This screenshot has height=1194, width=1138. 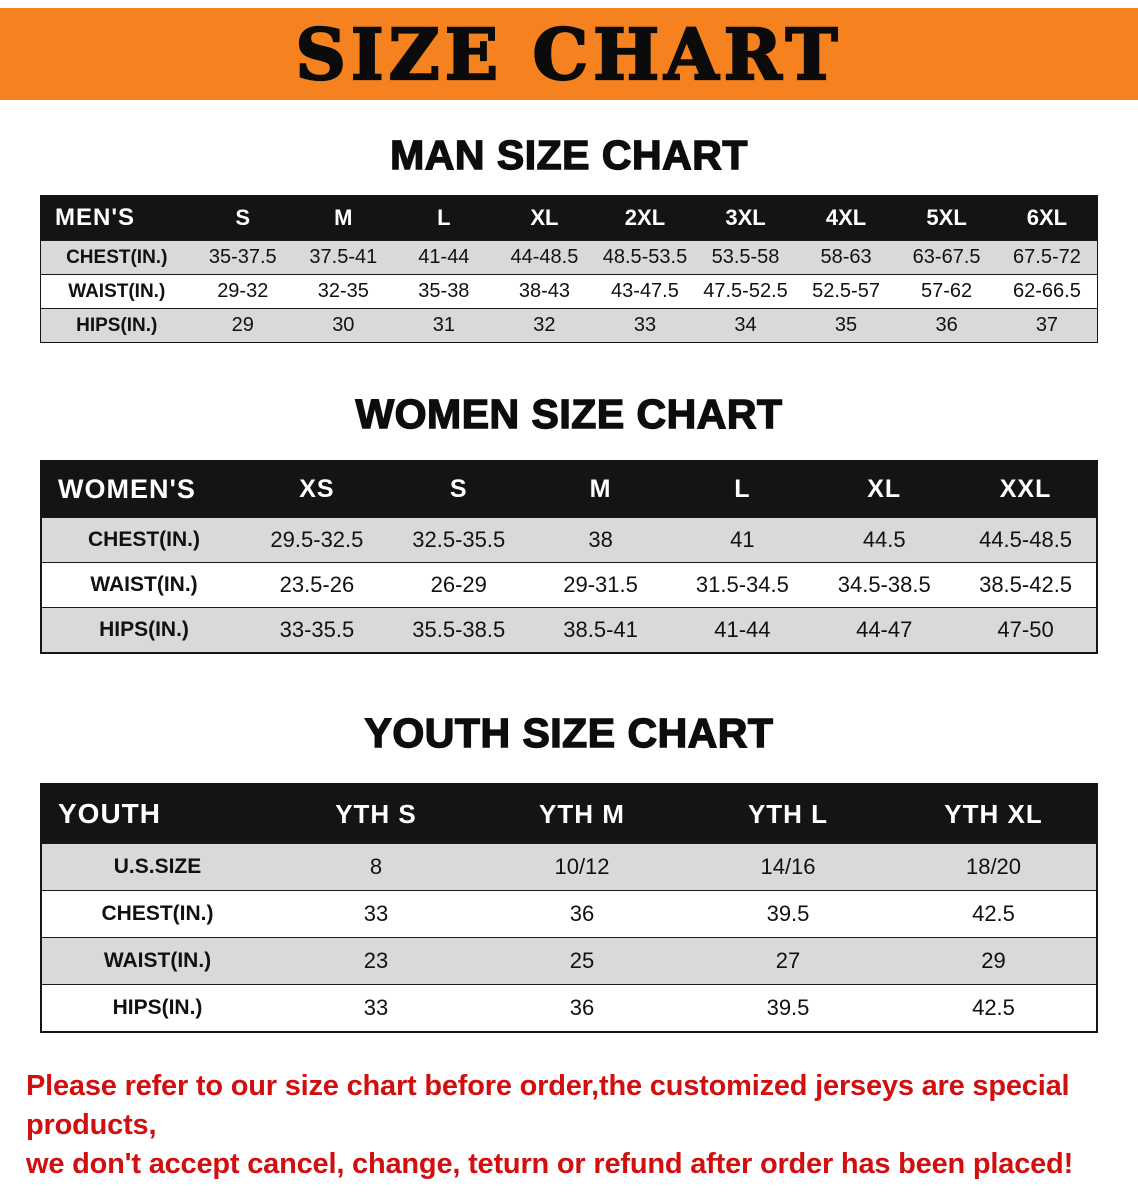 What do you see at coordinates (600, 630) in the screenshot?
I see `size-cell: 38.5-41` at bounding box center [600, 630].